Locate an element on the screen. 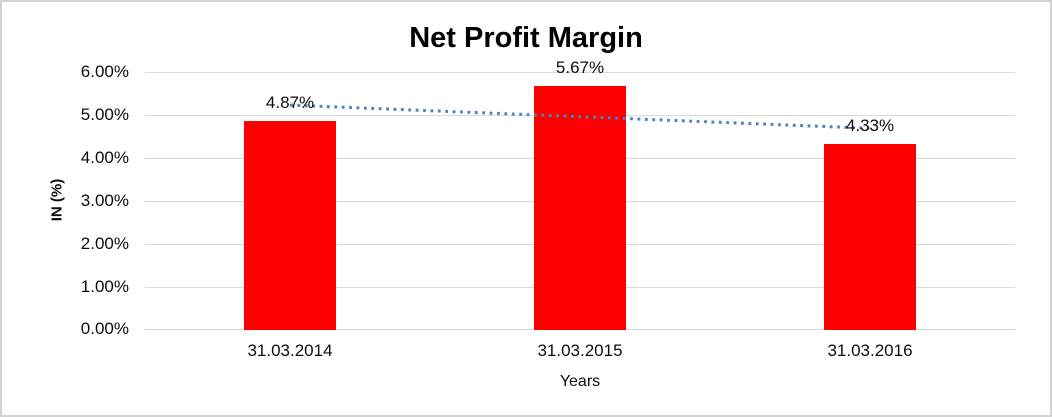 The height and width of the screenshot is (417, 1052). x-axis-tick-label: 31.03.2016 is located at coordinates (870, 350).